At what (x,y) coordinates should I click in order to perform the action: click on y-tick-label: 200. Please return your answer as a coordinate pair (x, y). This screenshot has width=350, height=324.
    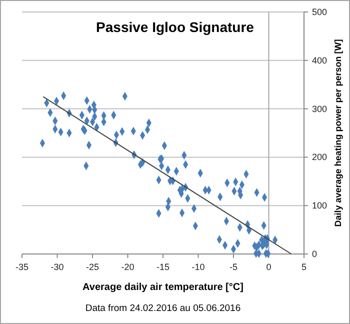
    Looking at the image, I should click on (320, 157).